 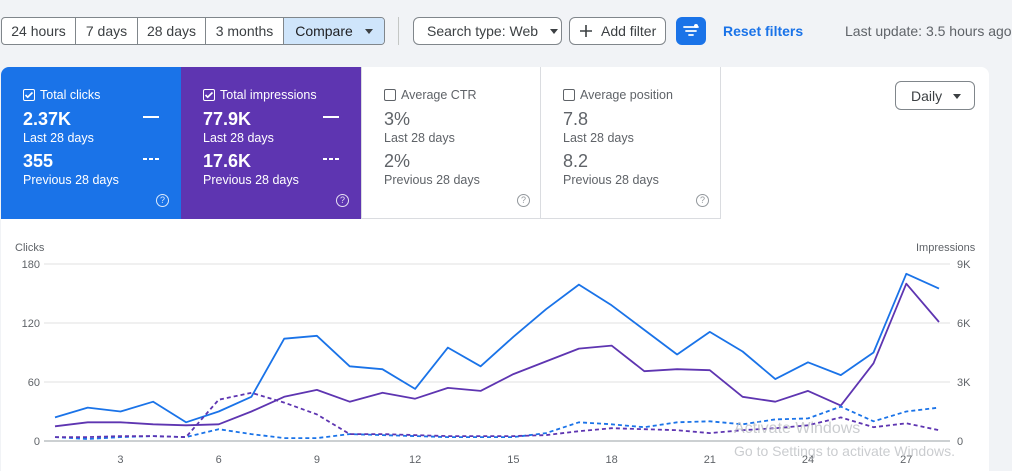 I want to click on left-axis-tick-label: 180, so click(x=31, y=265).